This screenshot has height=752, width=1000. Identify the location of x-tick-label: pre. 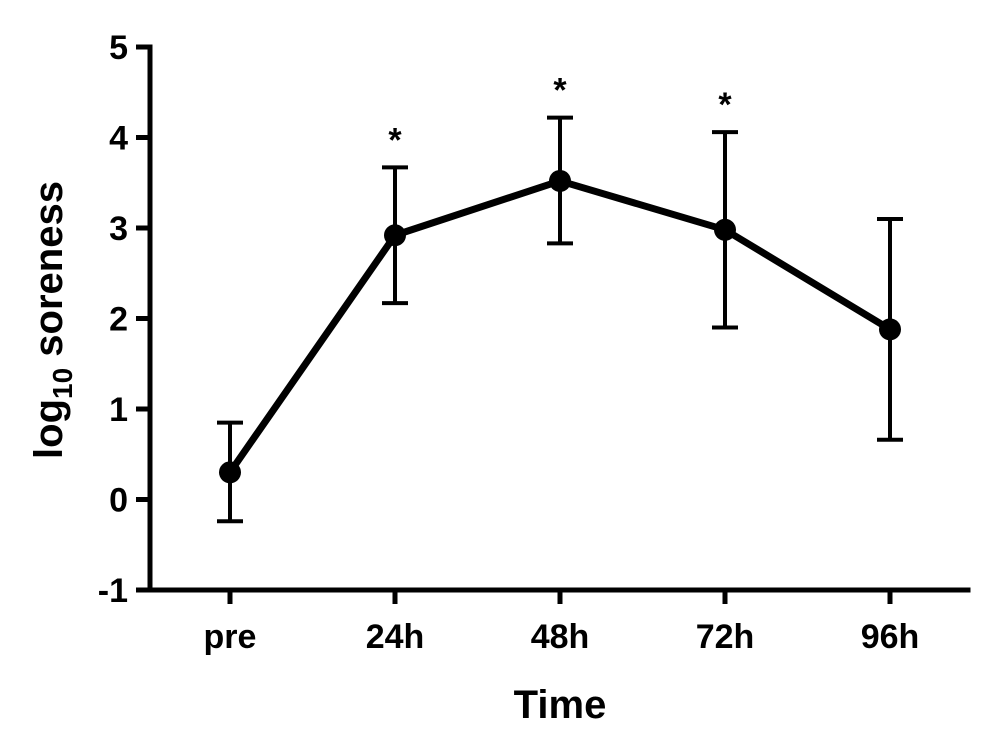
(230, 637).